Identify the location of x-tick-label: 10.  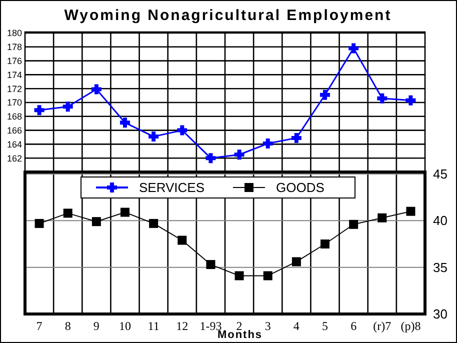
(125, 326).